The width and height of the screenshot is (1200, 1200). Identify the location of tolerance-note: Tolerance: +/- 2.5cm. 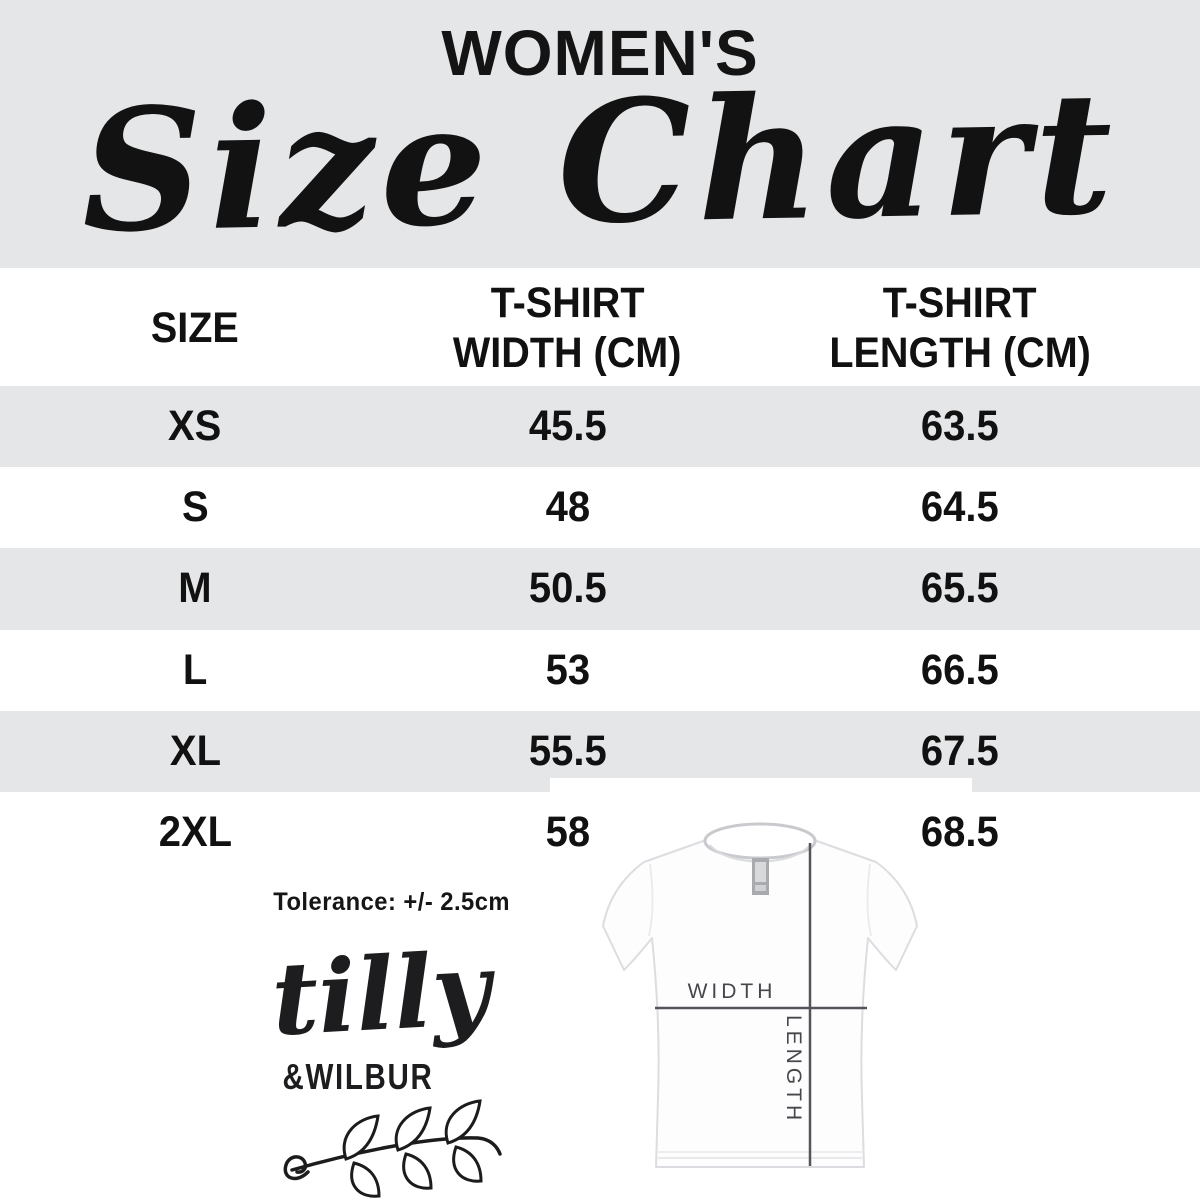
(392, 902).